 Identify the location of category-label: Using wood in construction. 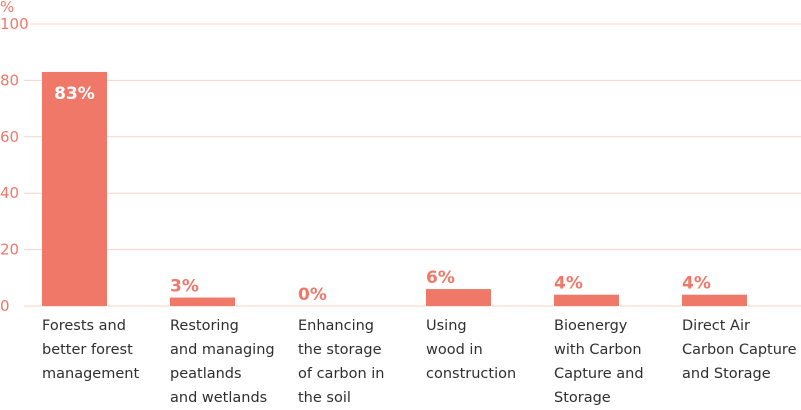
(488, 350).